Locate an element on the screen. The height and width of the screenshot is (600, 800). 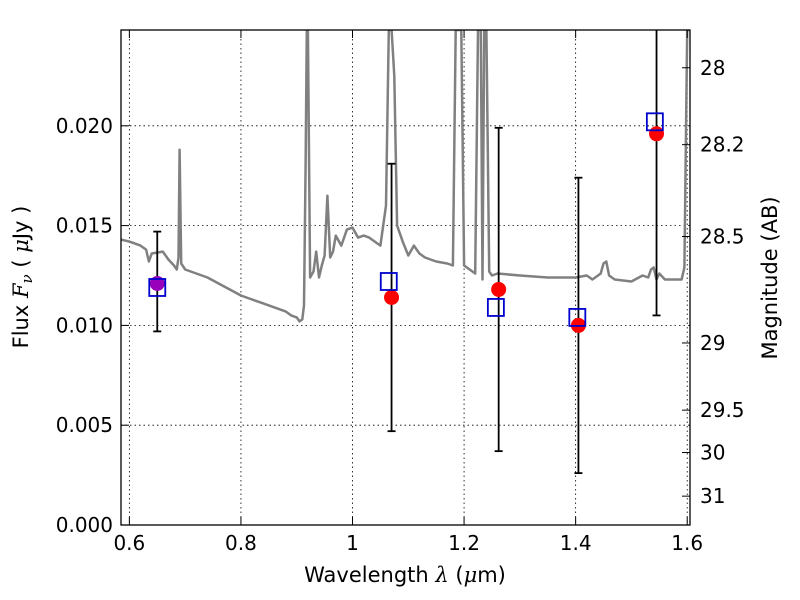
mag-tick-label: 28.5 is located at coordinates (722, 236).